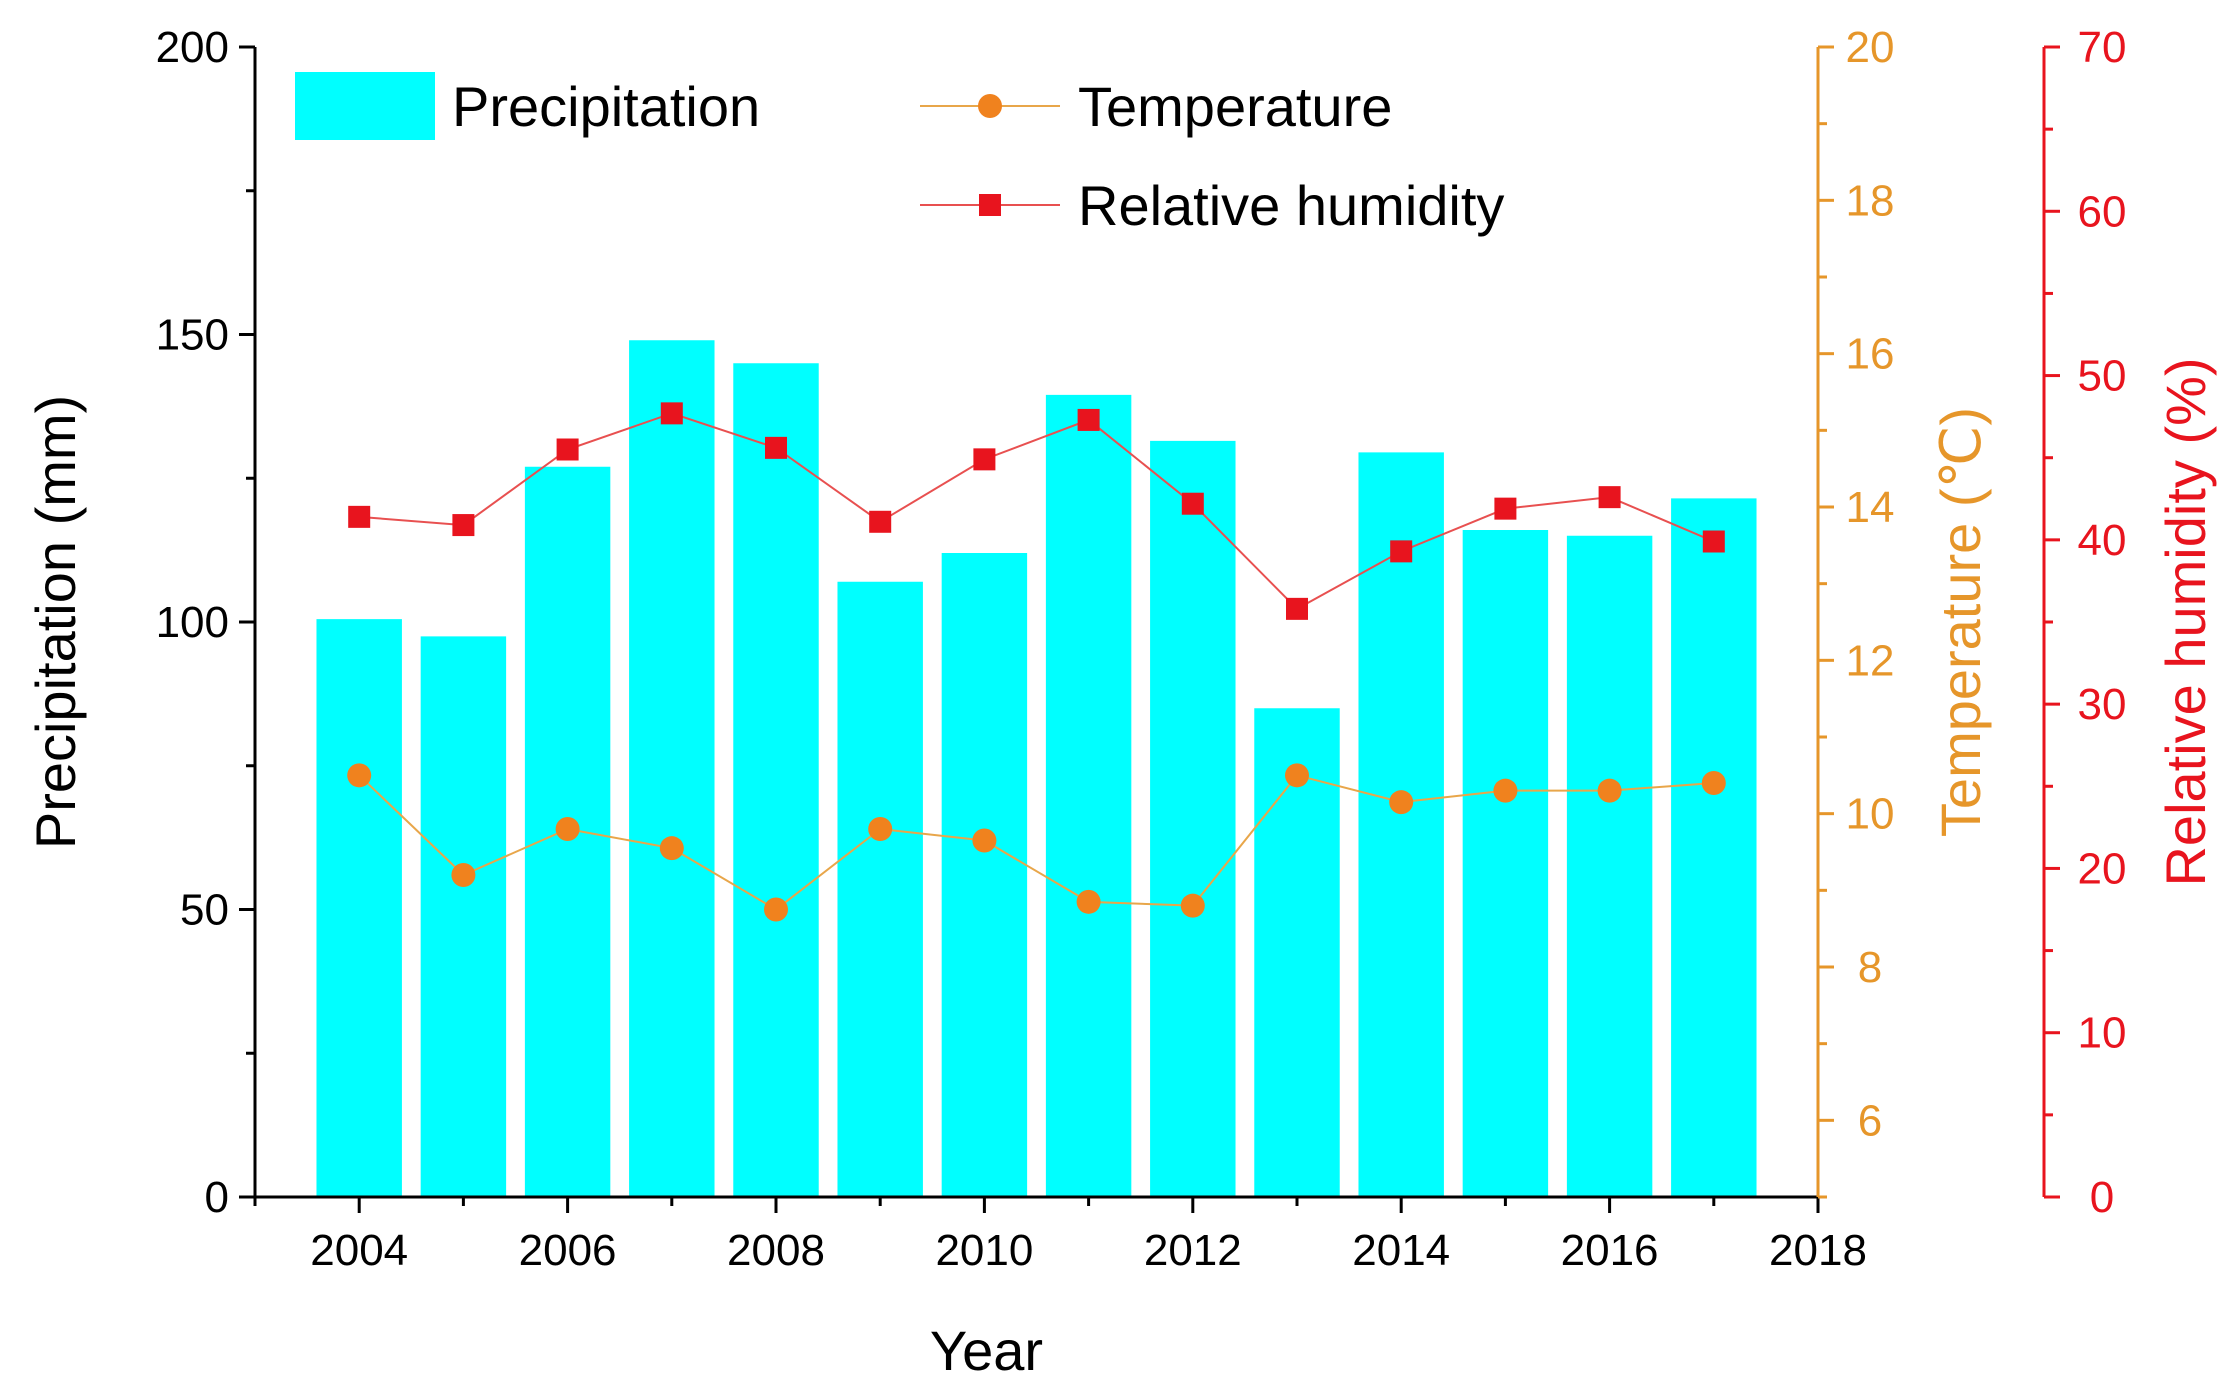  Describe the element at coordinates (2102, 47) in the screenshot. I see `humidity-tick-label: 70` at that location.